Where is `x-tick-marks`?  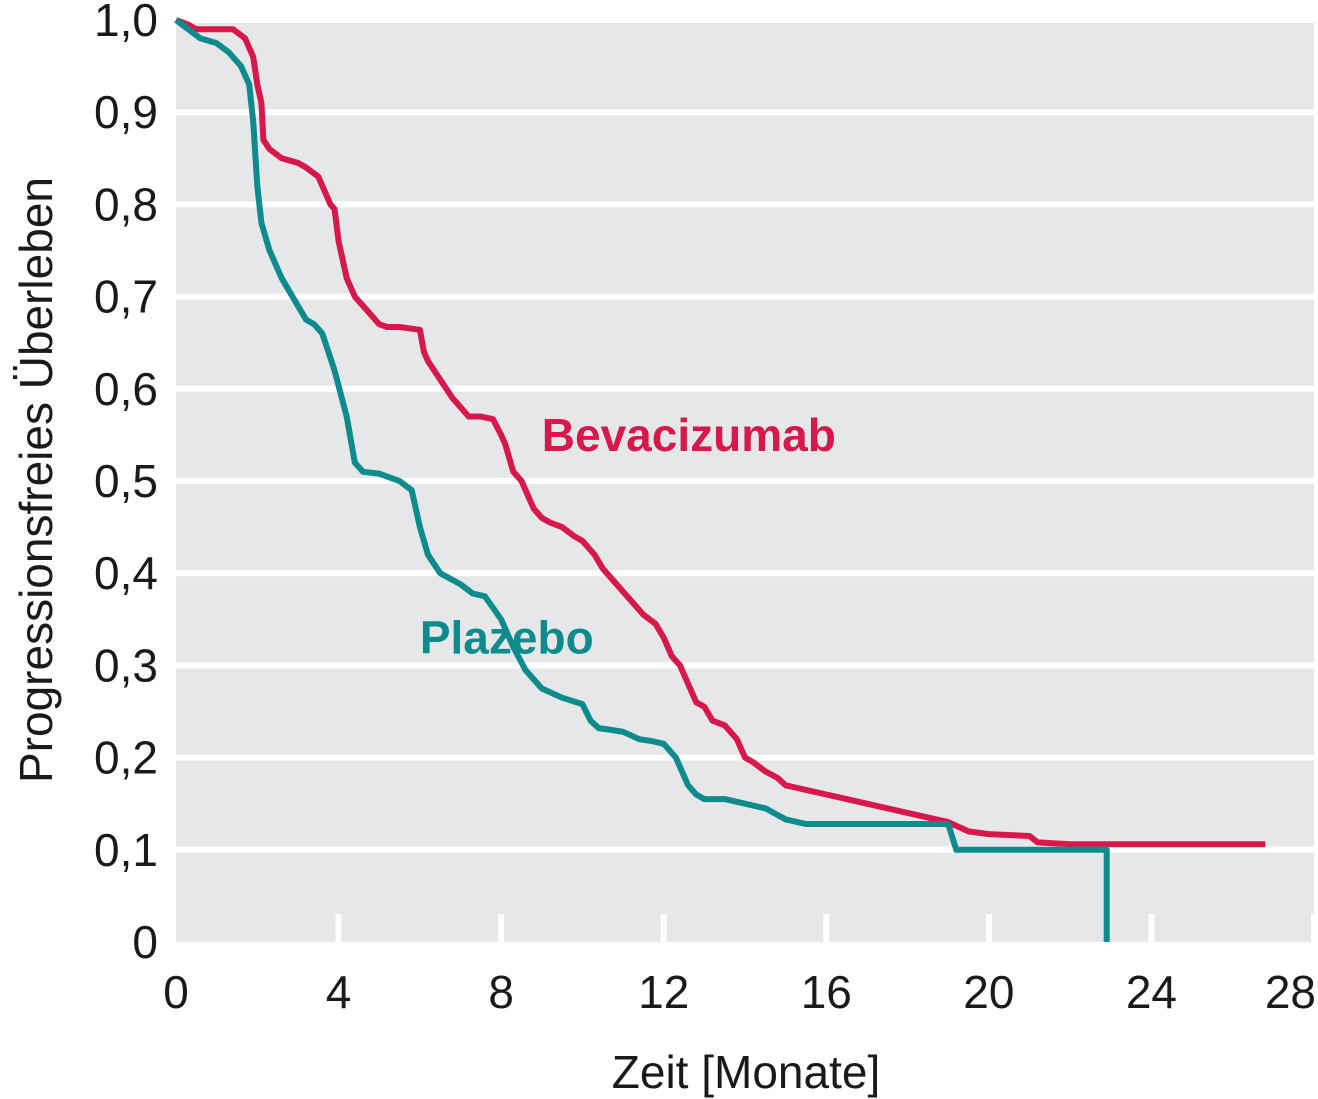
x-tick-marks is located at coordinates (826, 928).